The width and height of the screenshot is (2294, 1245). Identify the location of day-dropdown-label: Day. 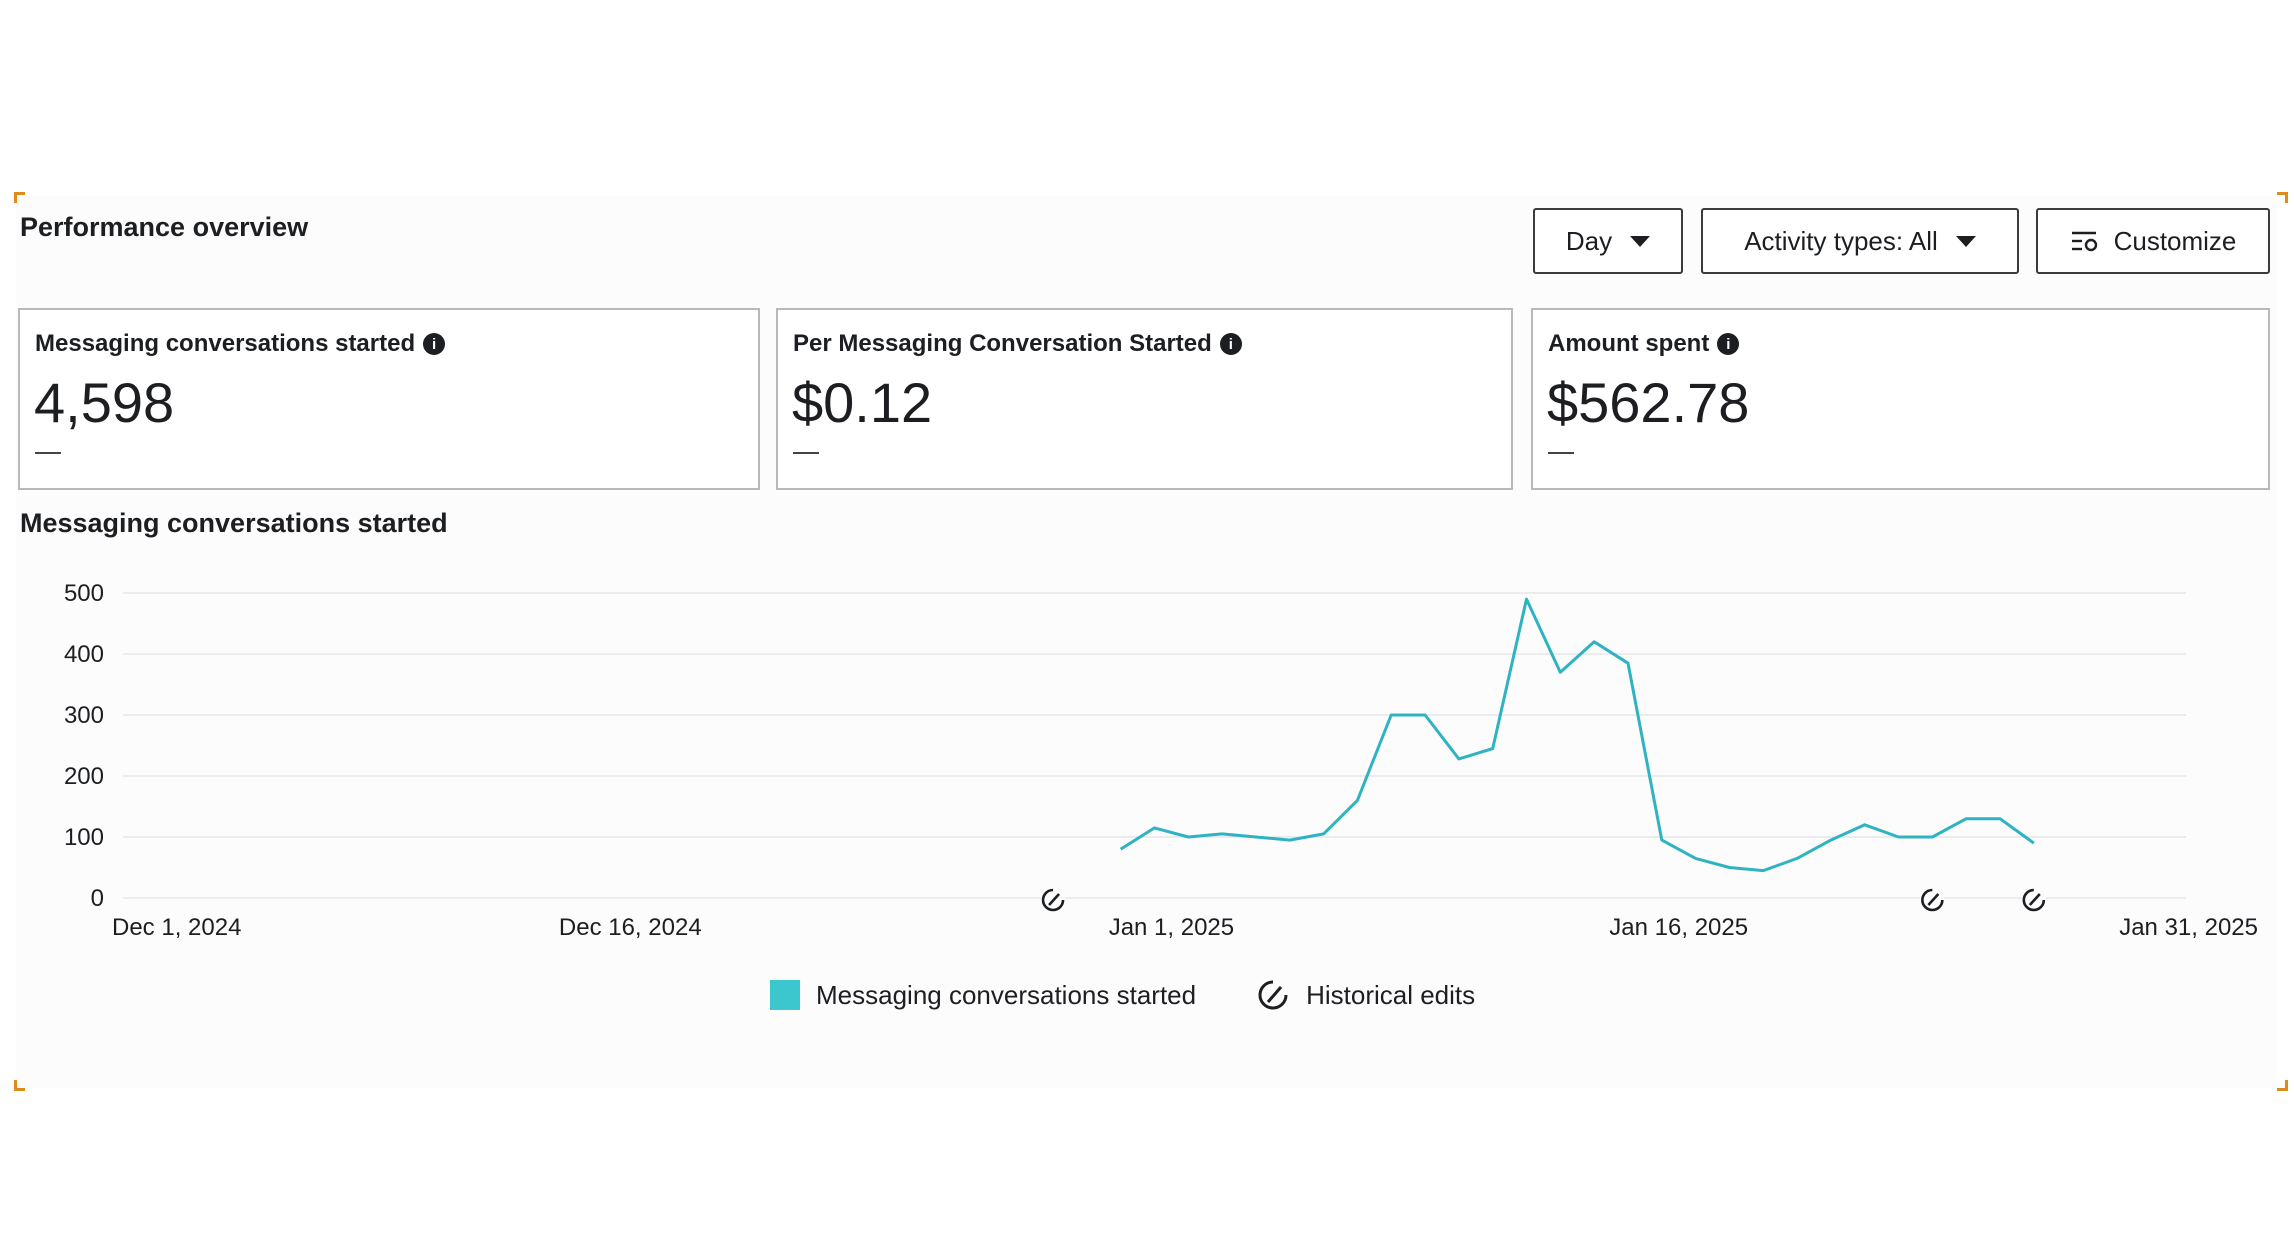
(1589, 240).